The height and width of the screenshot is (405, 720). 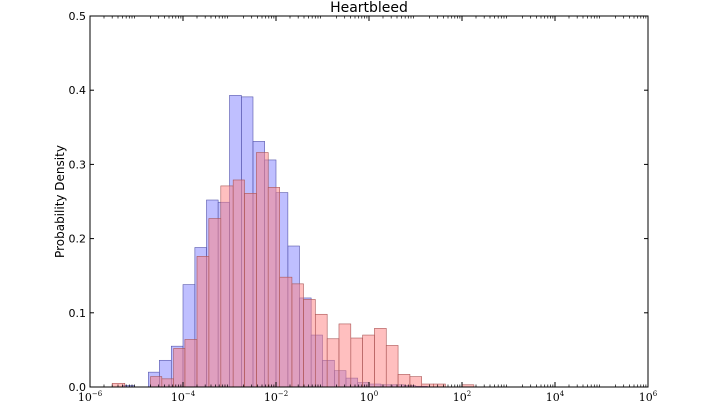 What do you see at coordinates (60, 201) in the screenshot?
I see `y-axis-label: Probability Density` at bounding box center [60, 201].